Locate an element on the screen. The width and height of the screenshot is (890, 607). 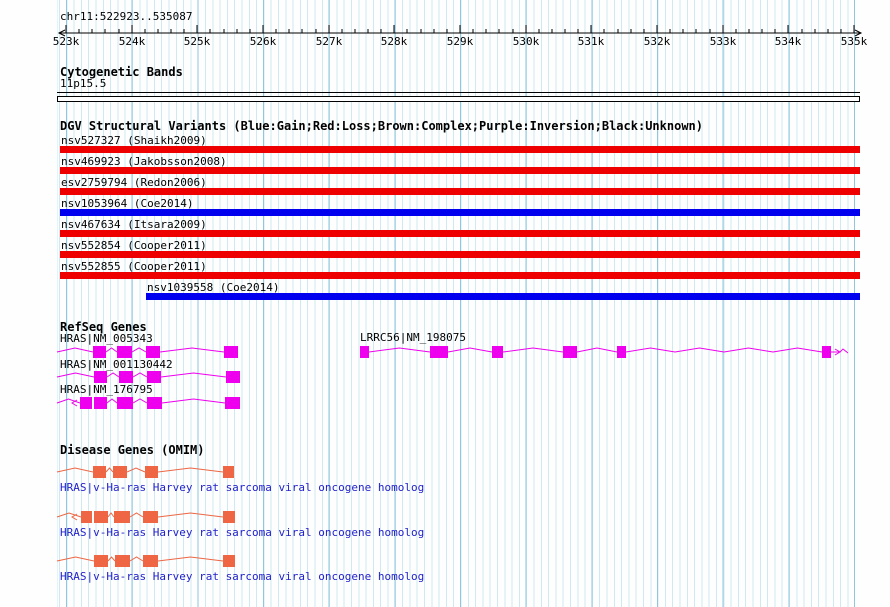
ruler-tick-label: 535k is located at coordinates (854, 41).